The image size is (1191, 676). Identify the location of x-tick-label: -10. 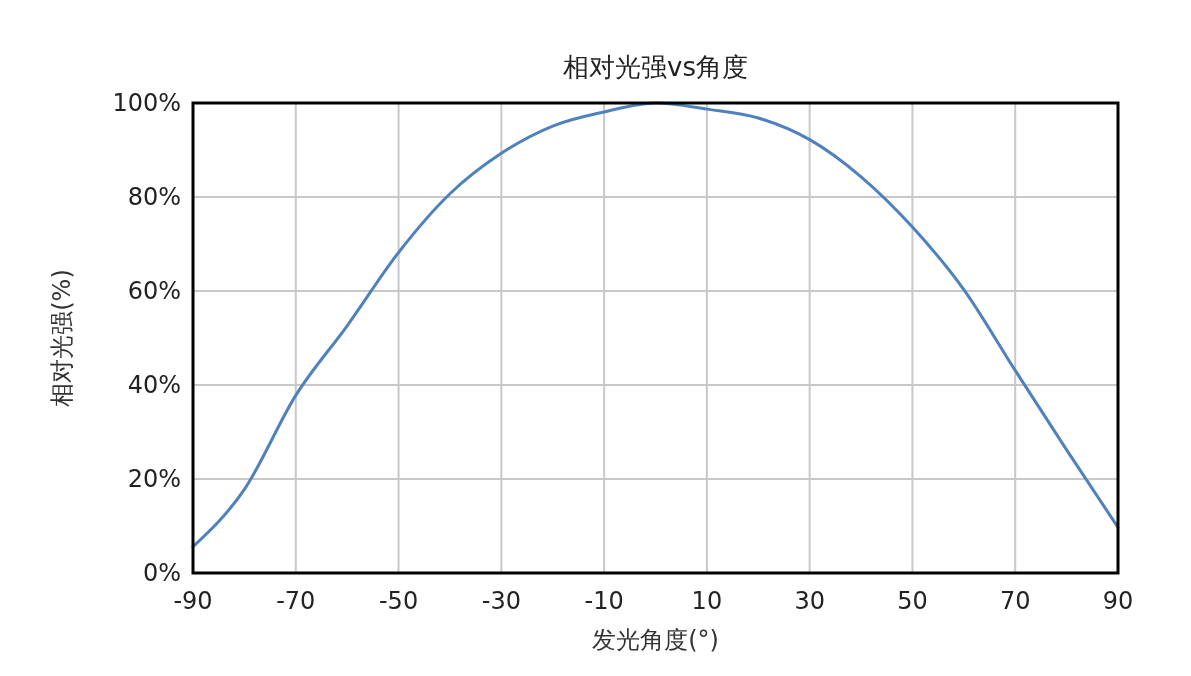
(604, 601).